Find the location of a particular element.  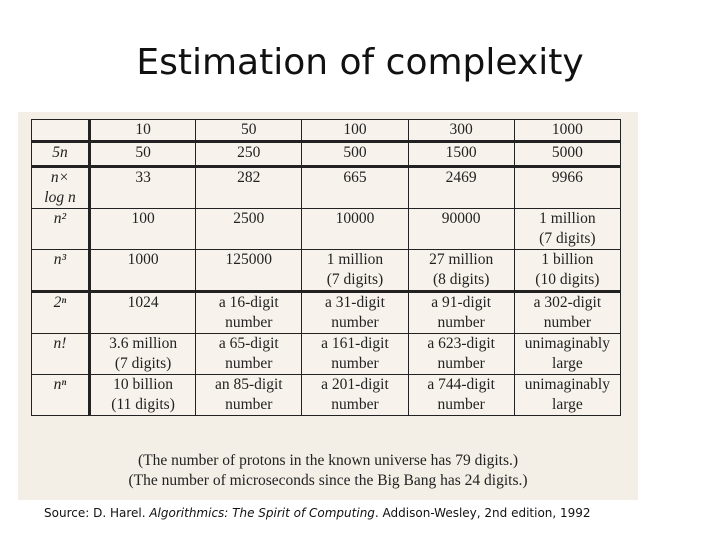

table-cell: 9966 is located at coordinates (567, 187).